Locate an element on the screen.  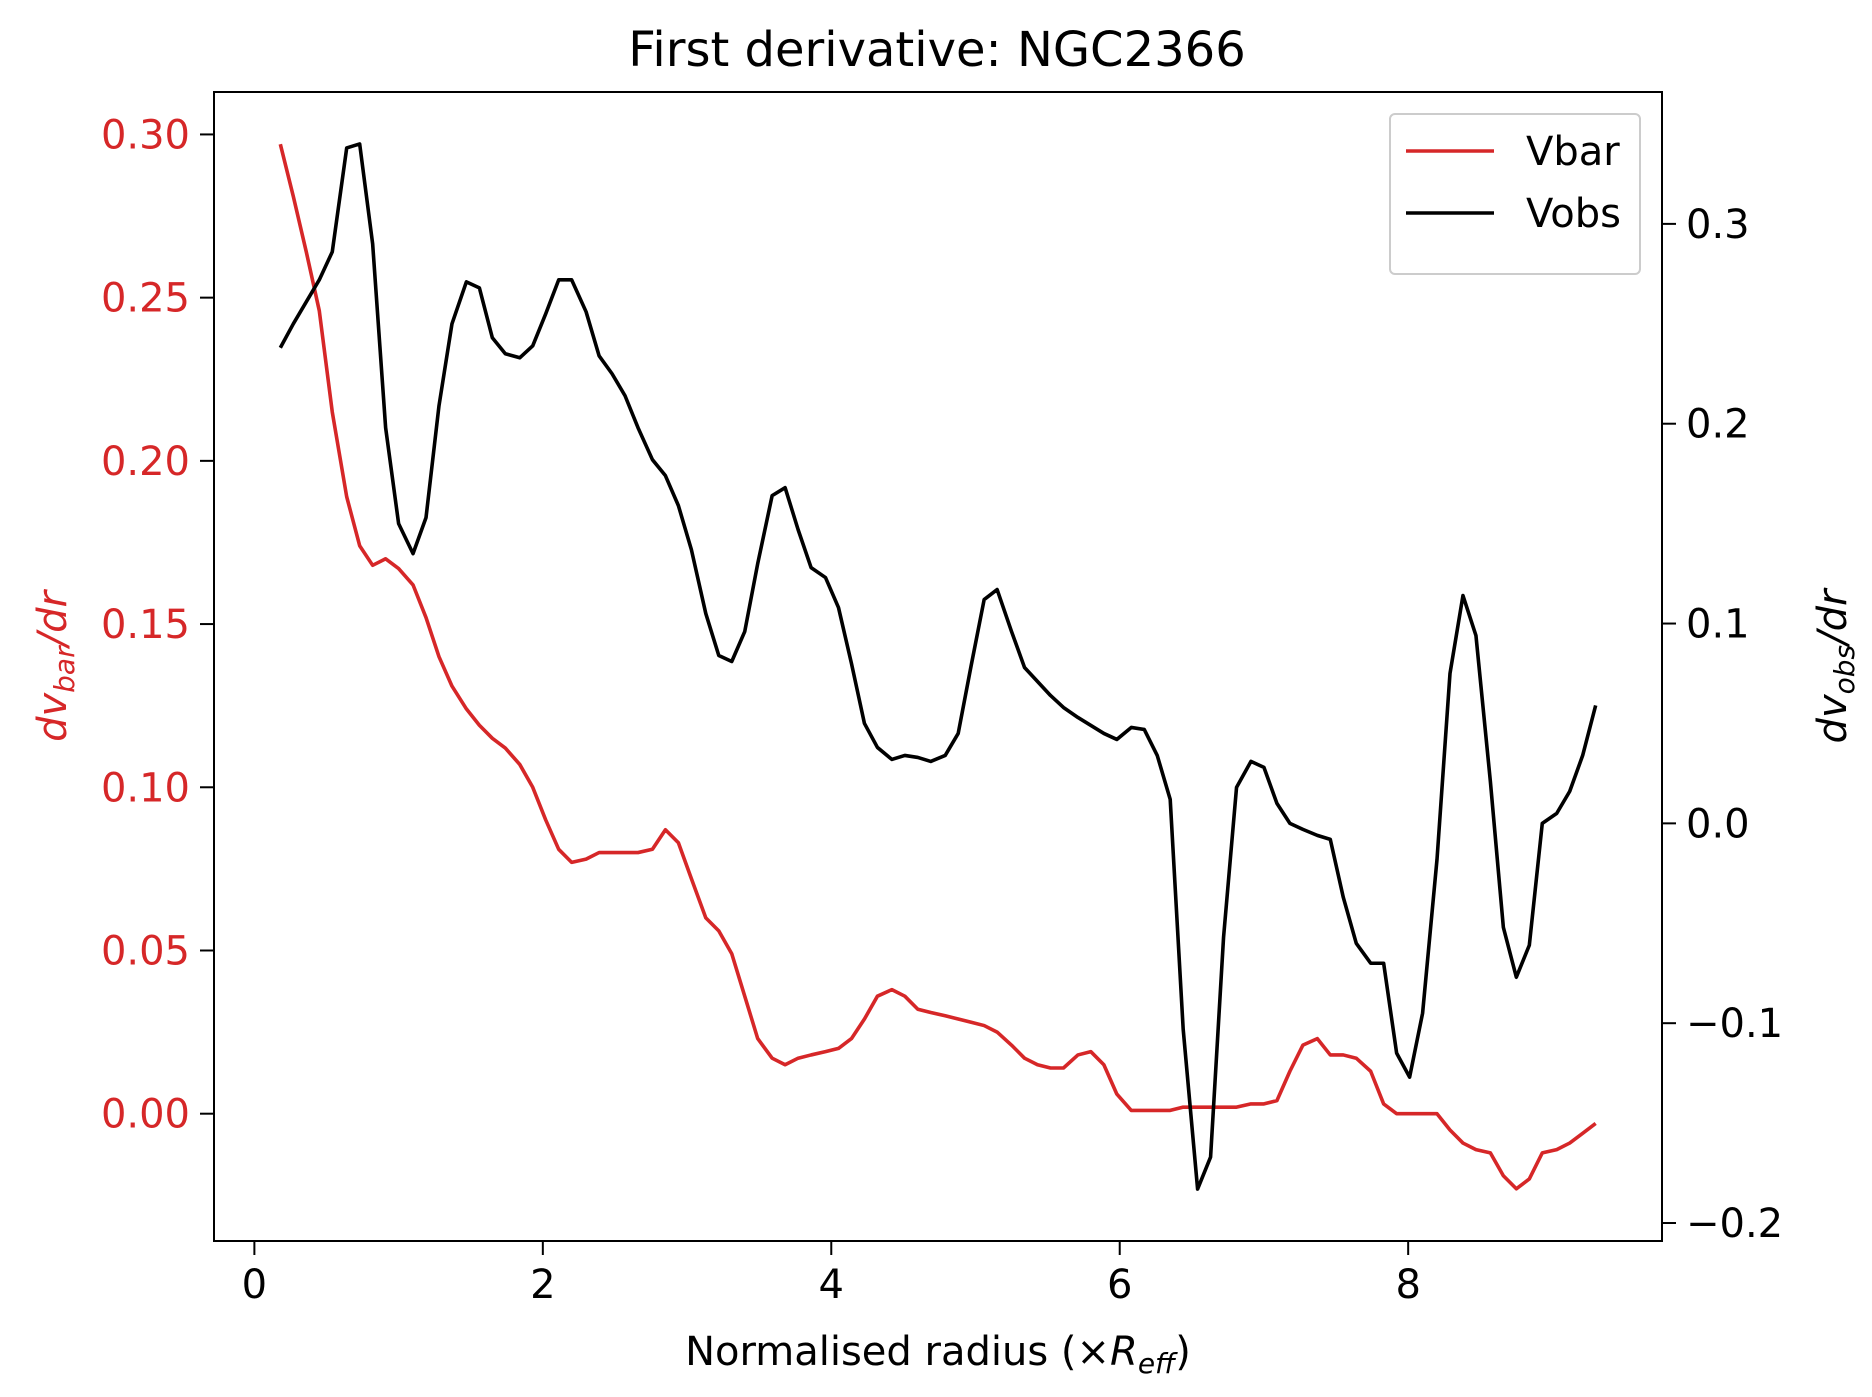
y-tick-label: 0.05 is located at coordinates (145, 951).